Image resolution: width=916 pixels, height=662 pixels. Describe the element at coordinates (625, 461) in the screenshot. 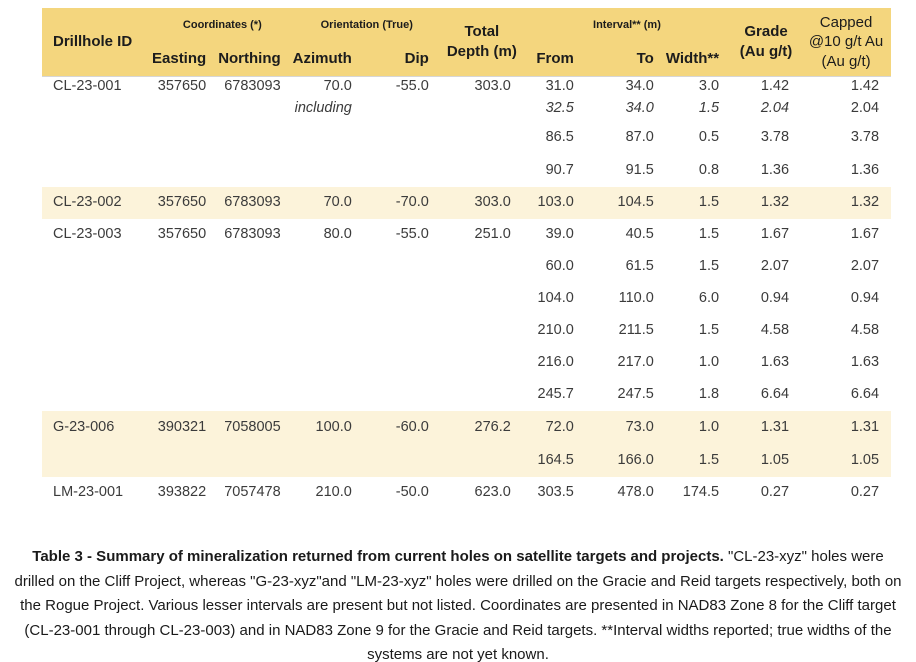

I see `cell-to: 166.0` at that location.